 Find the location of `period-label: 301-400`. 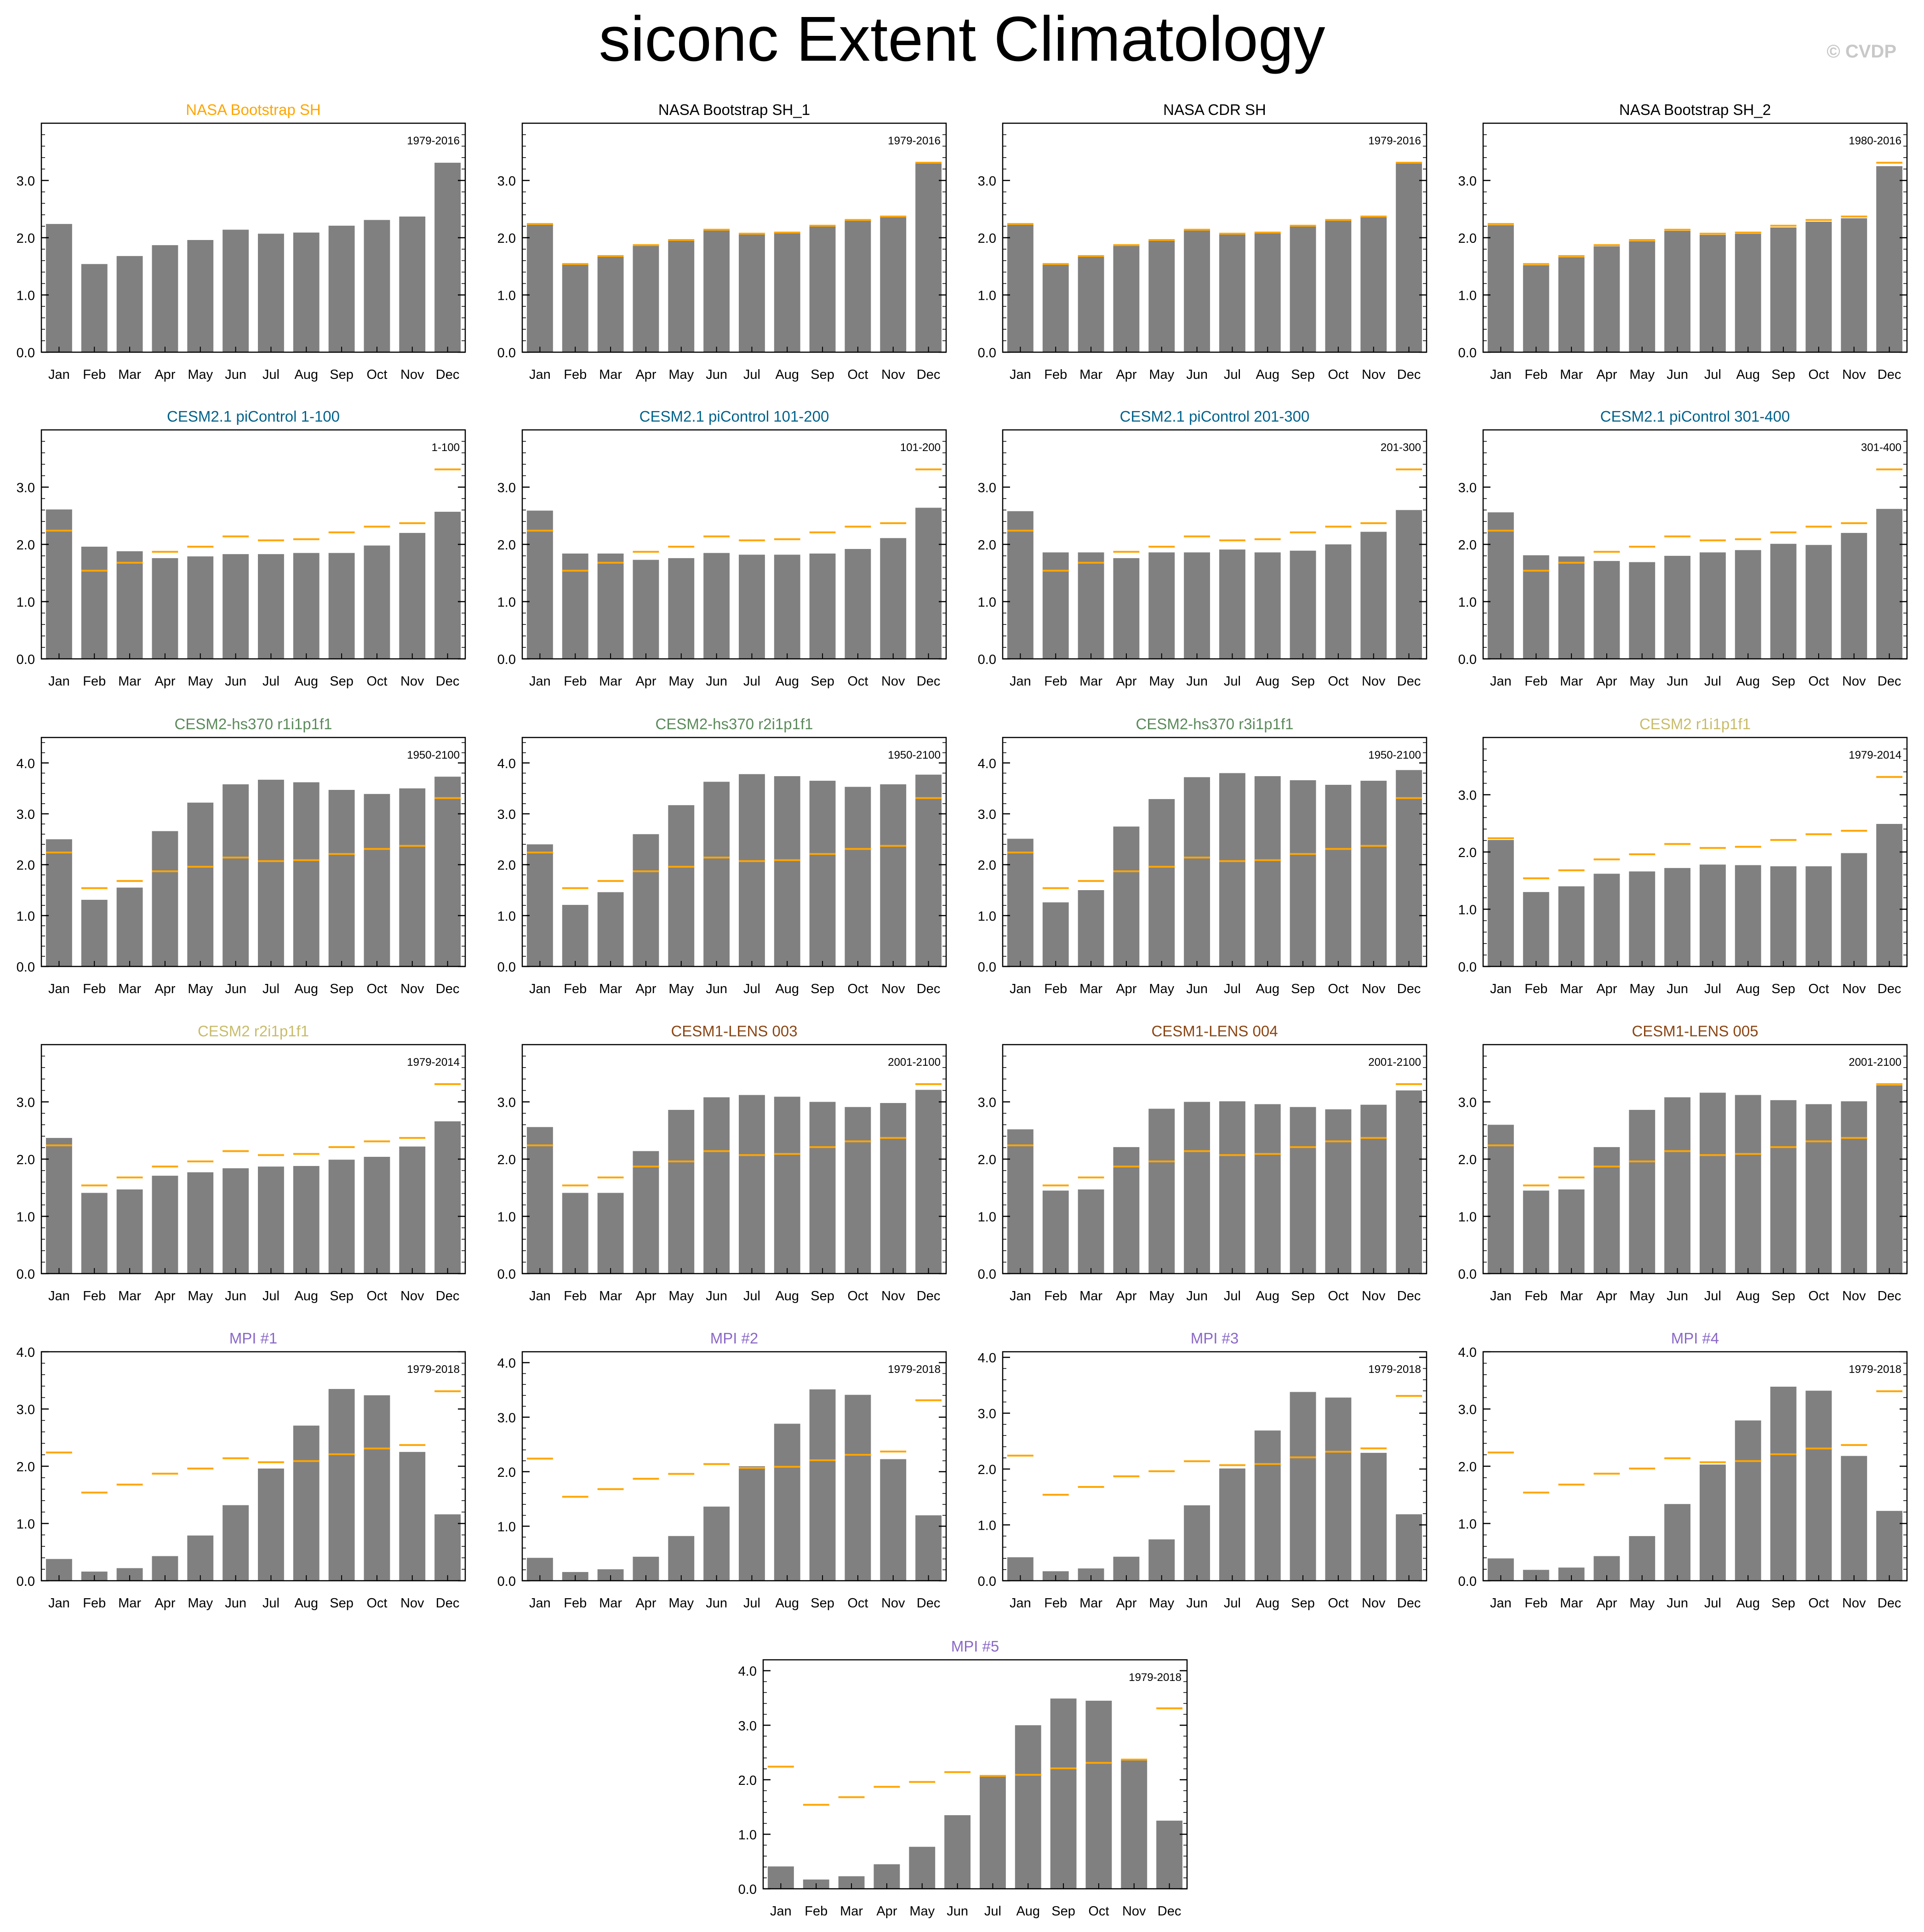

period-label: 301-400 is located at coordinates (1881, 447).